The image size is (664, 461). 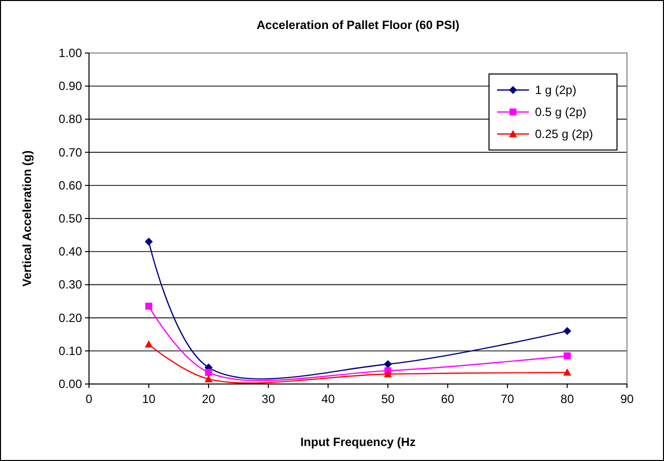 I want to click on y-tick-label: 0.30, so click(x=70, y=285).